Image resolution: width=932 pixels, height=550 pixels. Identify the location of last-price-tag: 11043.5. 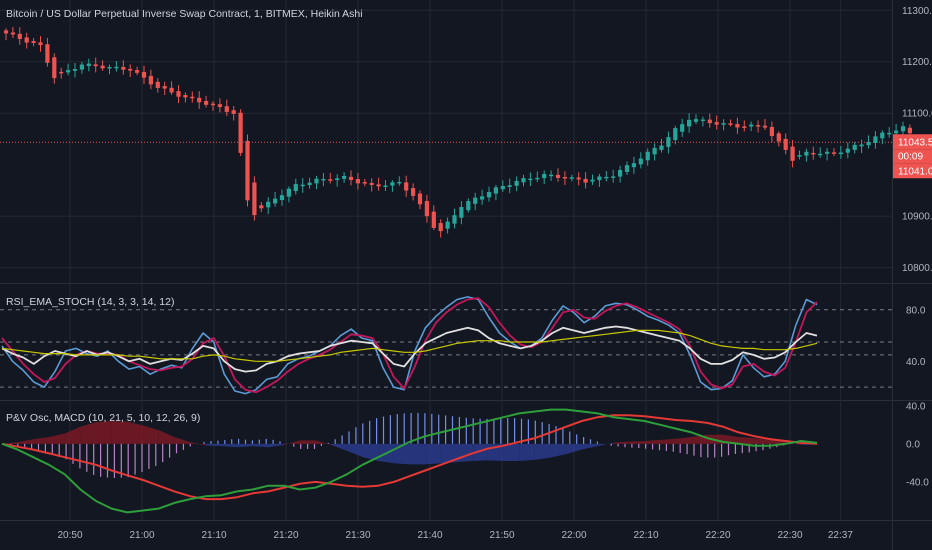
(915, 142).